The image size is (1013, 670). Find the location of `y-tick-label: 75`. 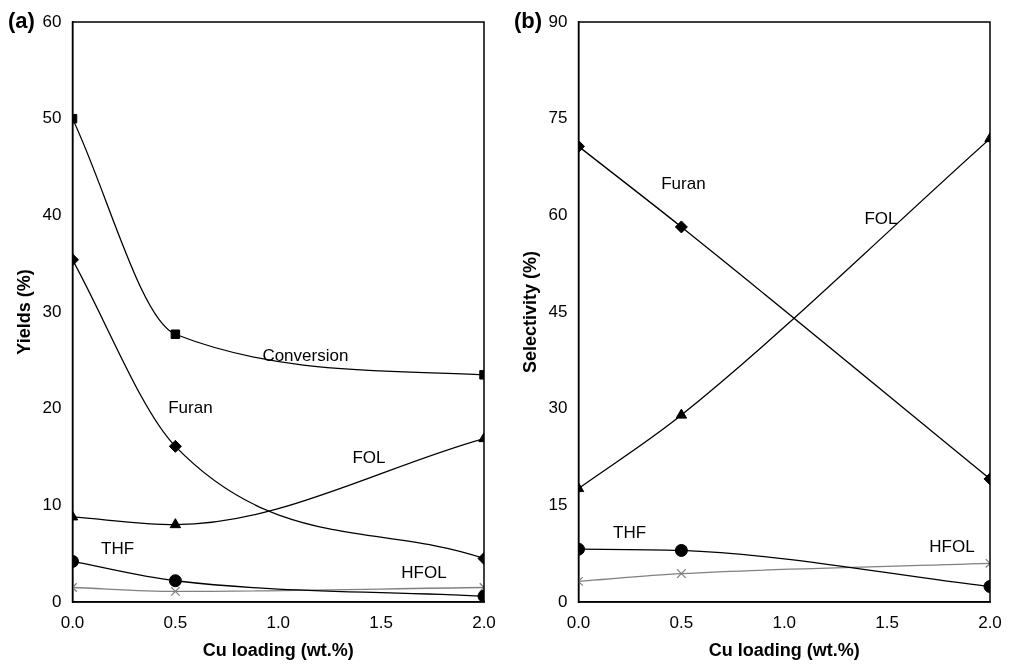

y-tick-label: 75 is located at coordinates (558, 118).